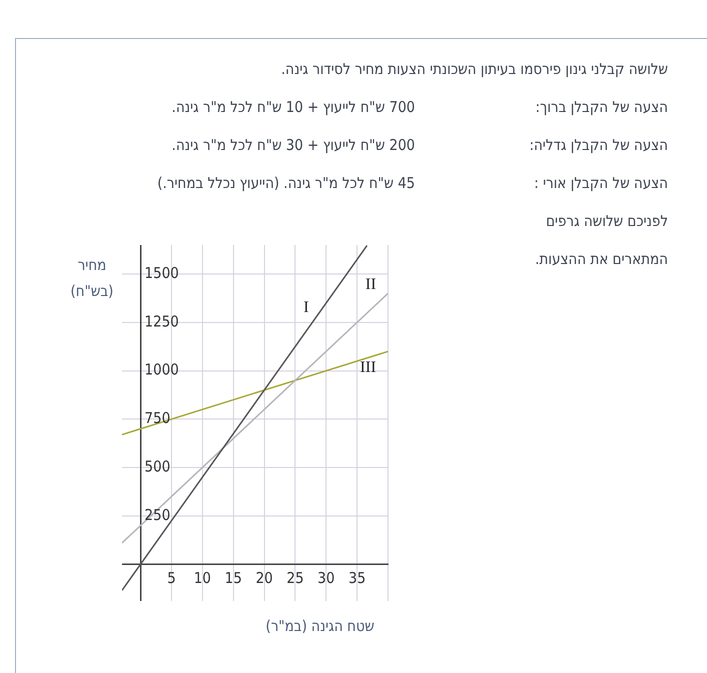  Describe the element at coordinates (286, 183) in the screenshot. I see `text: 45 ש"ח לכל מ"ר גינה. (הייעוץ נכלל במחיר.)` at that location.